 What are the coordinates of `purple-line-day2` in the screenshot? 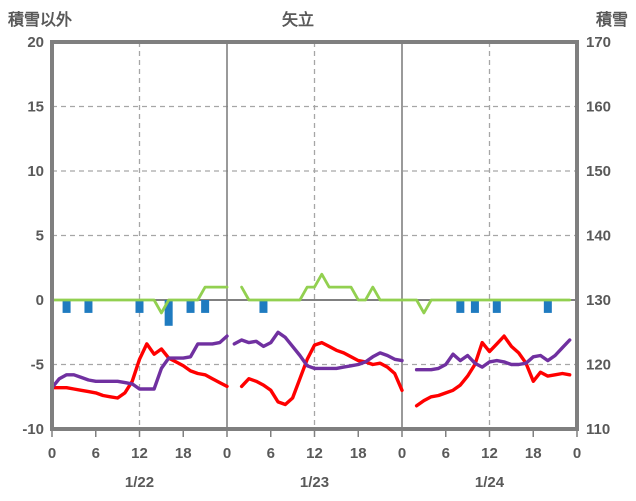 It's located at (318, 350).